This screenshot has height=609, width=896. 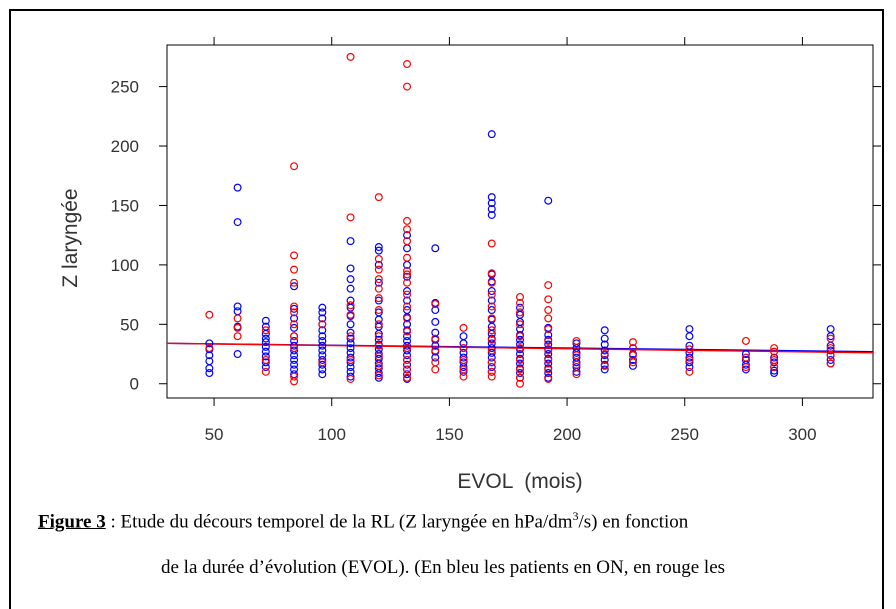 What do you see at coordinates (685, 434) in the screenshot?
I see `x-tick-label: 250` at bounding box center [685, 434].